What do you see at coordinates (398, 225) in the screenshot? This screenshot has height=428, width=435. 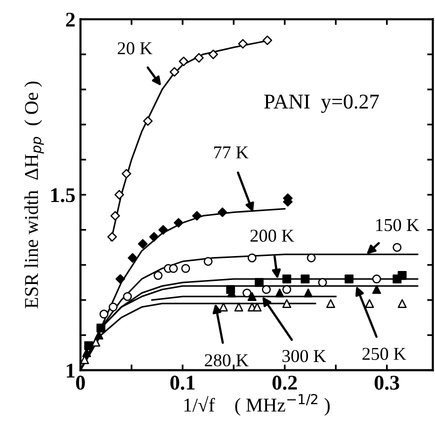 I see `annotation: 150 K` at bounding box center [398, 225].